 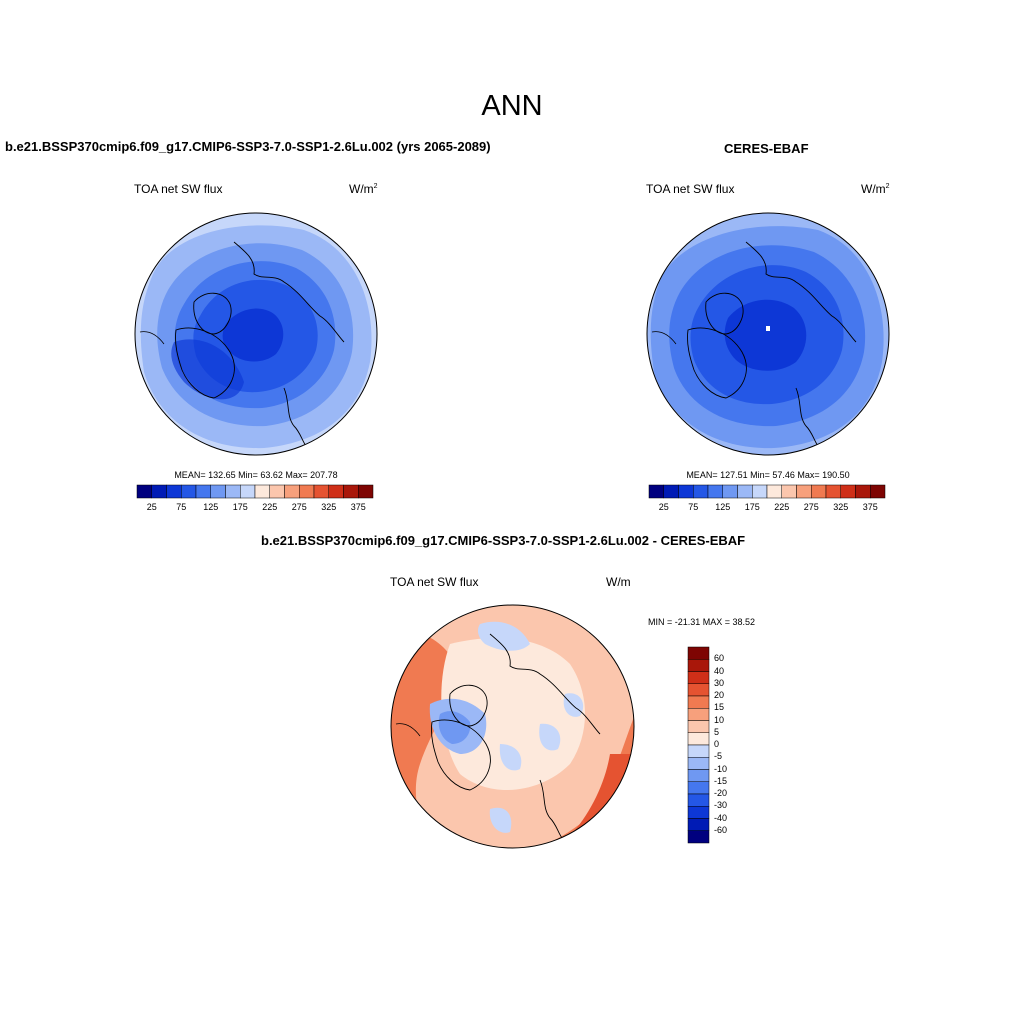 What do you see at coordinates (256, 334) in the screenshot?
I see `panel1-polar-map` at bounding box center [256, 334].